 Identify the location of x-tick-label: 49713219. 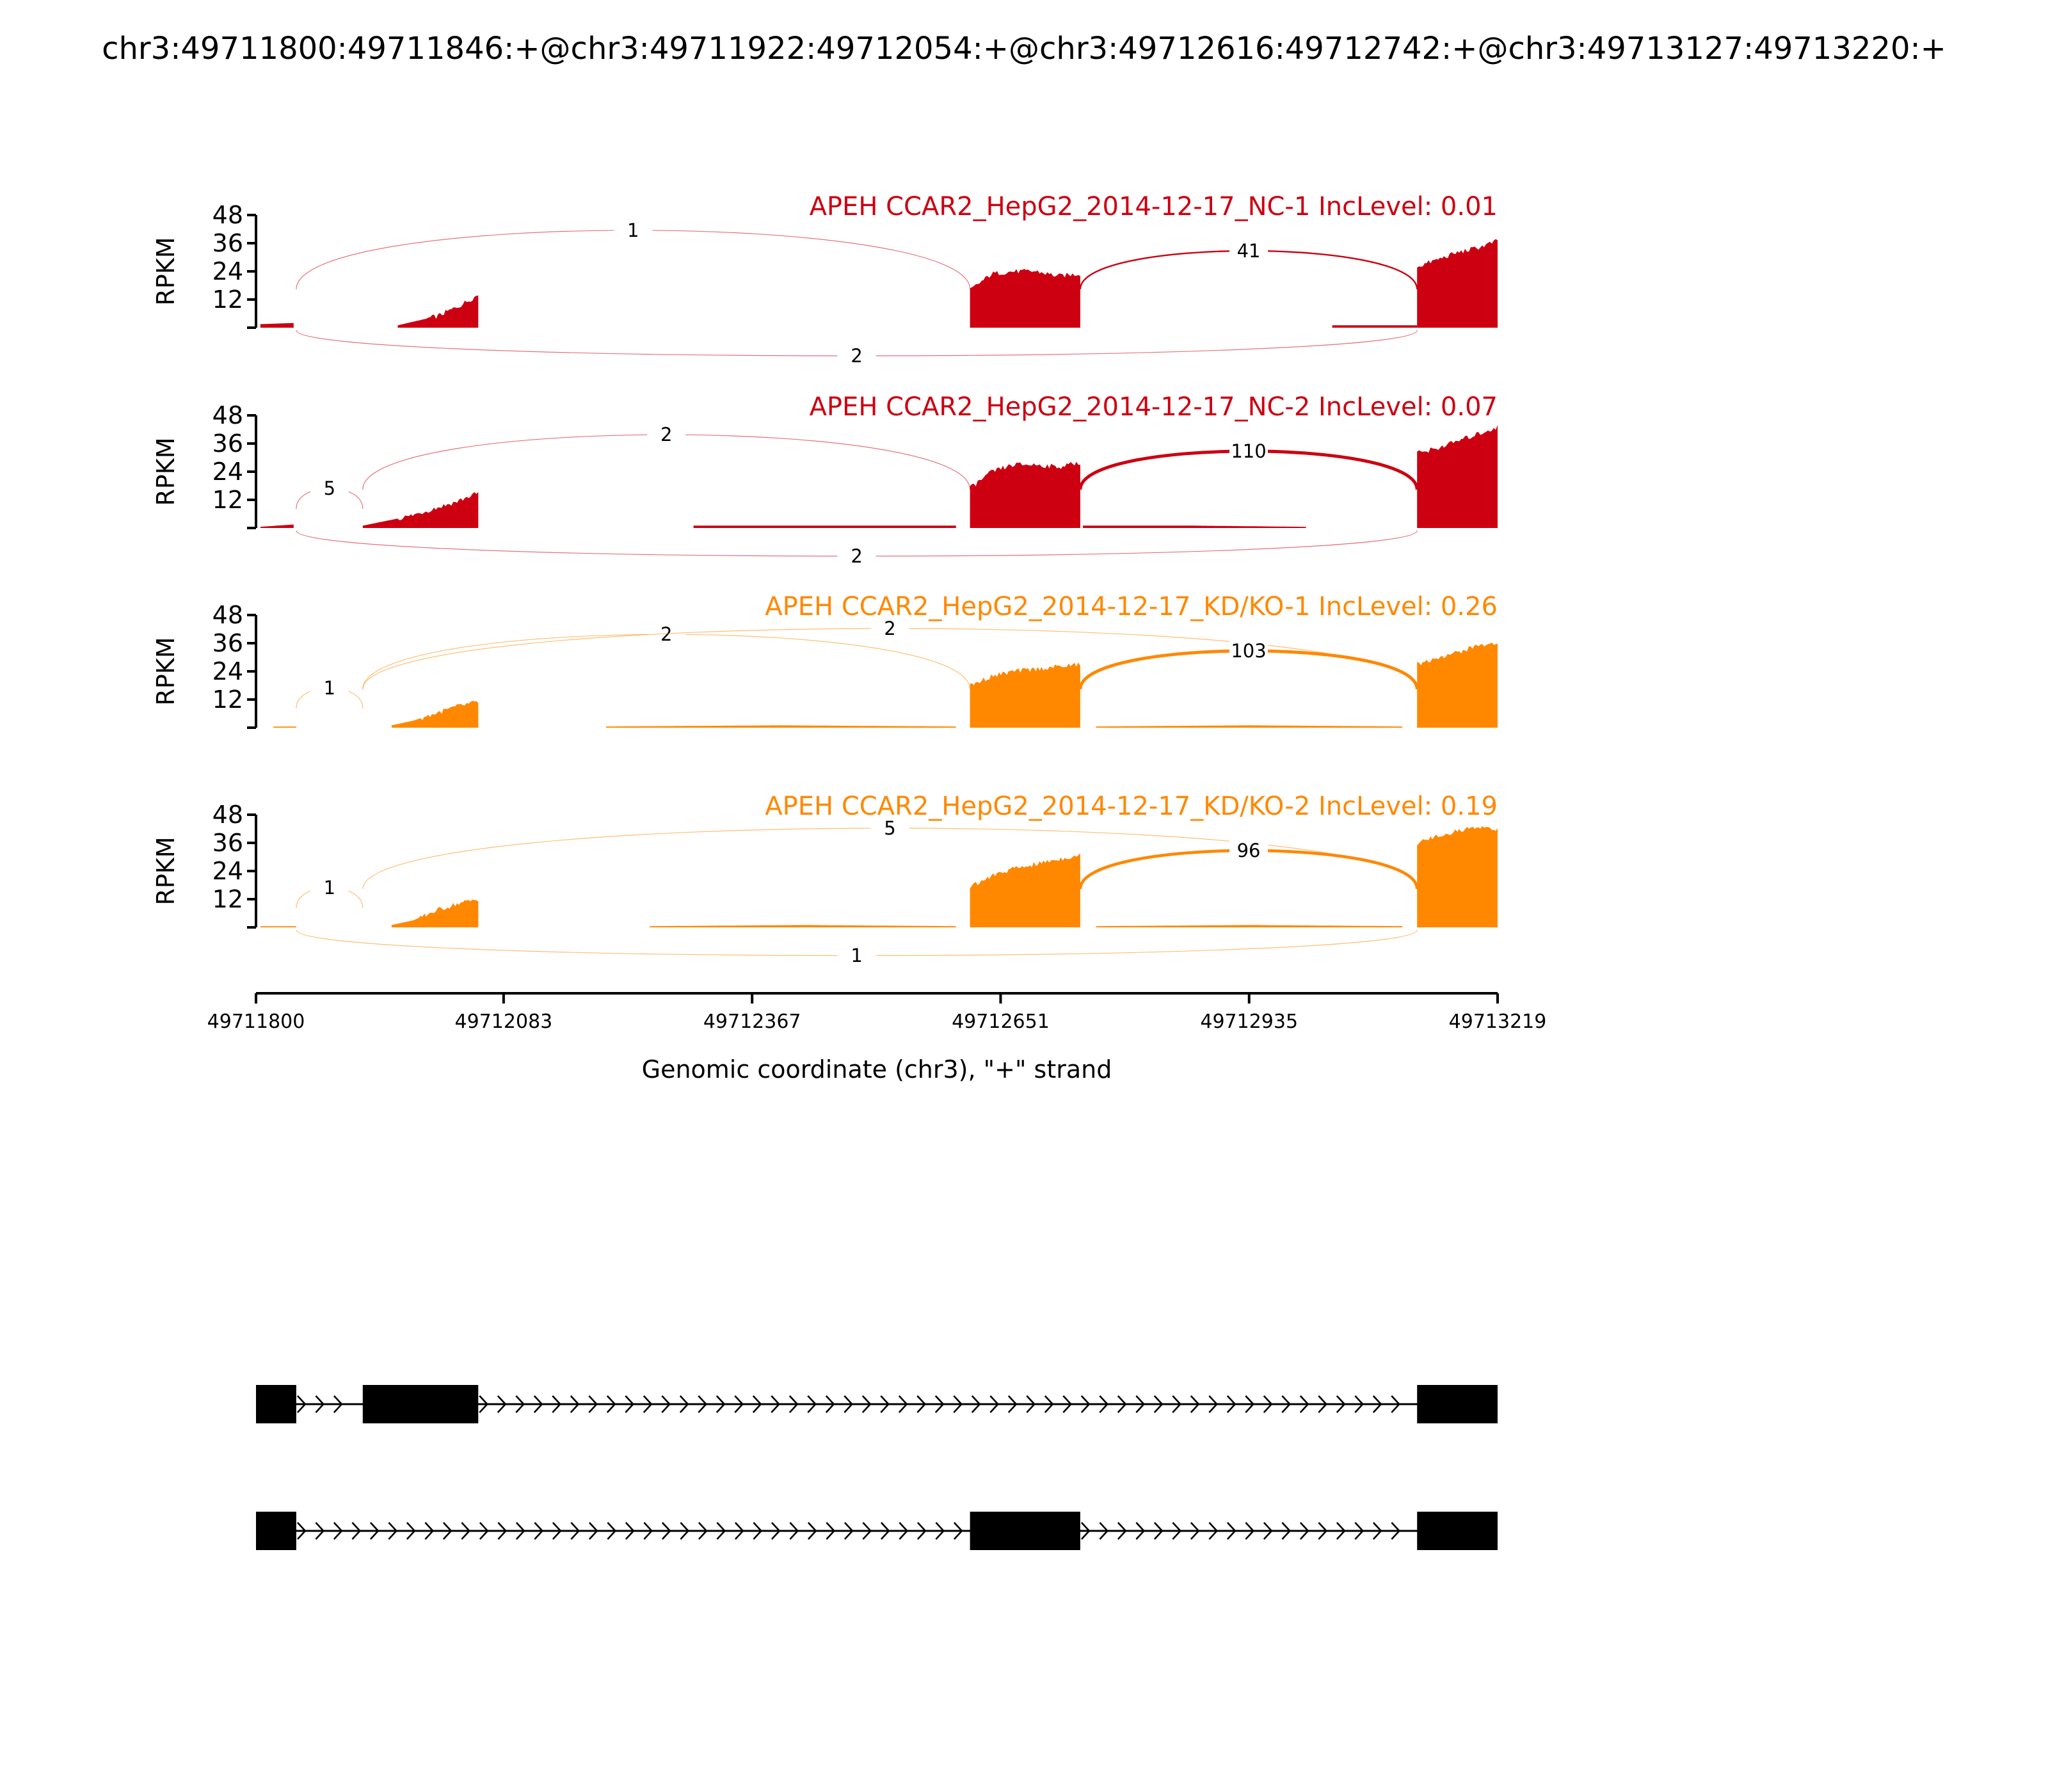
(1498, 1022).